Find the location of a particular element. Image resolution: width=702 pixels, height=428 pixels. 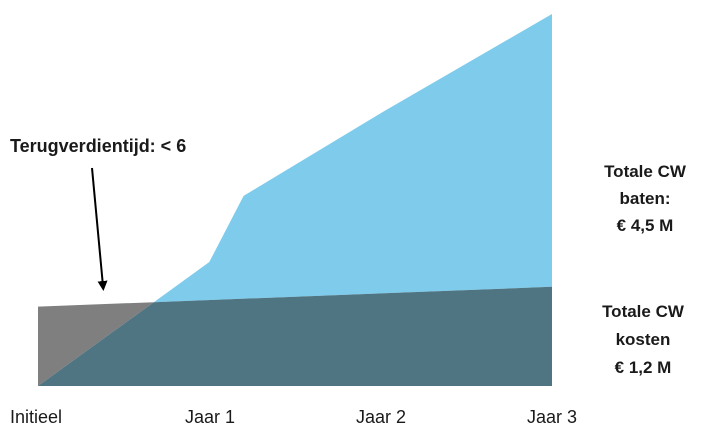

baten-label-line-3: € 4,5 M is located at coordinates (645, 225).